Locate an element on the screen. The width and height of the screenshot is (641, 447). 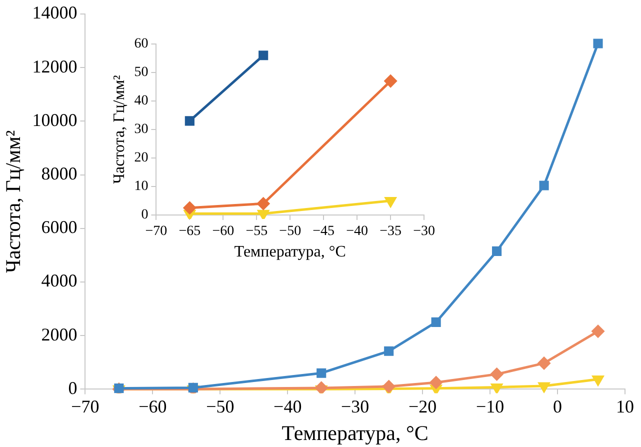
y-tick-label: 50 is located at coordinates (141, 72).